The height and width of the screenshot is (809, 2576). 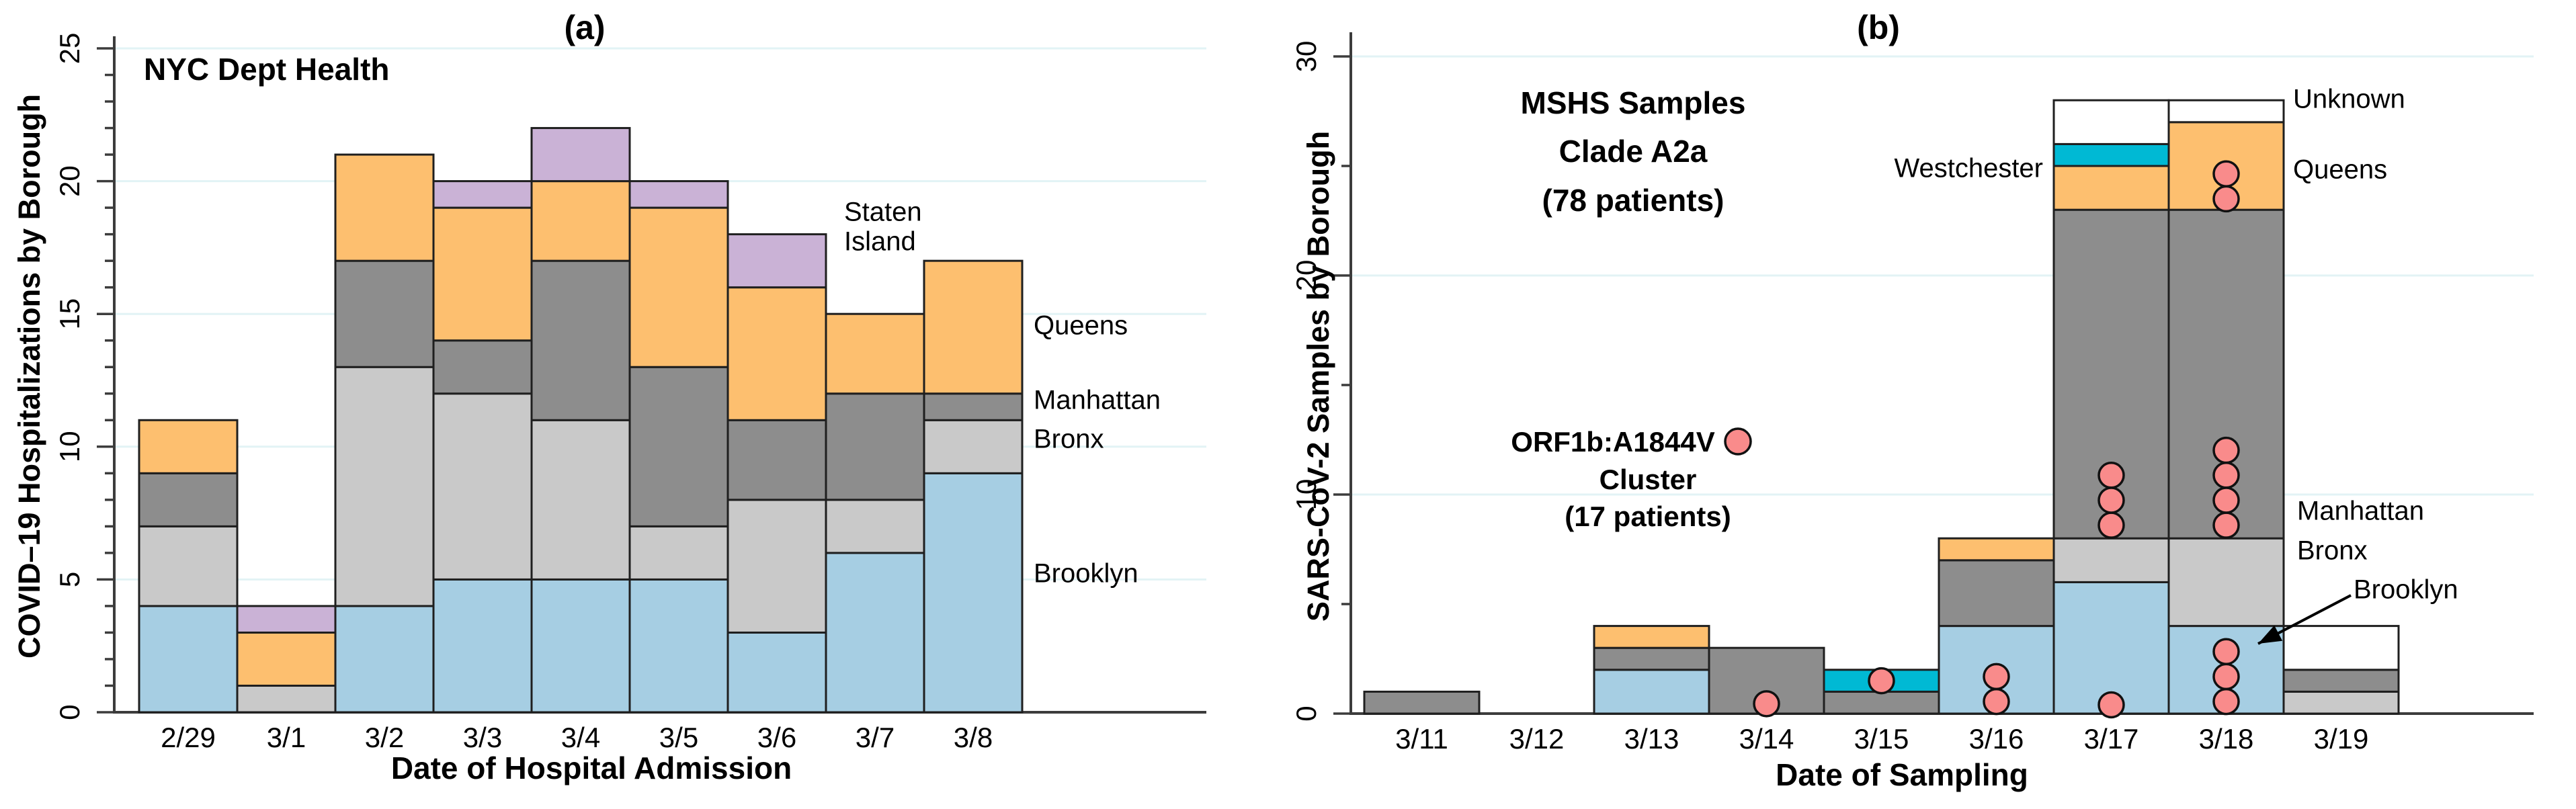 I want to click on bar-segment-a-3/7-manhattan, so click(x=875, y=447).